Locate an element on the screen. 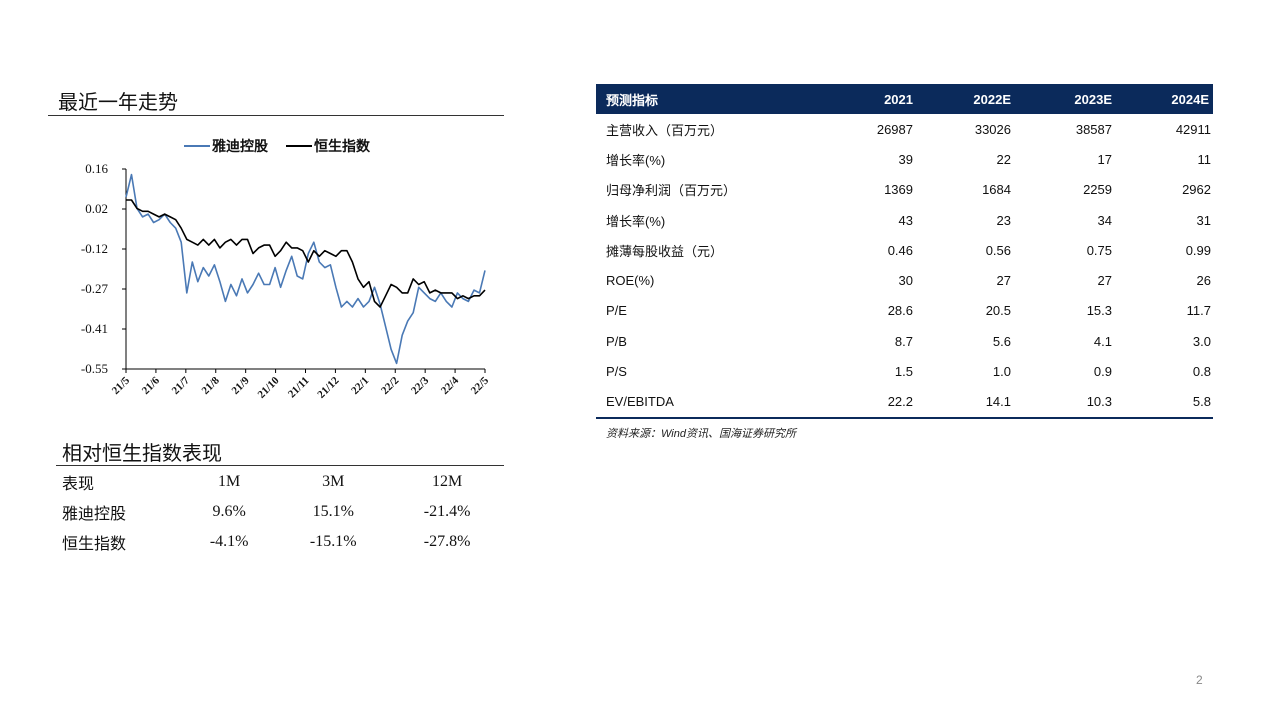 Image resolution: width=1279 pixels, height=719 pixels. x-tick-label: 21/5 is located at coordinates (121, 385).